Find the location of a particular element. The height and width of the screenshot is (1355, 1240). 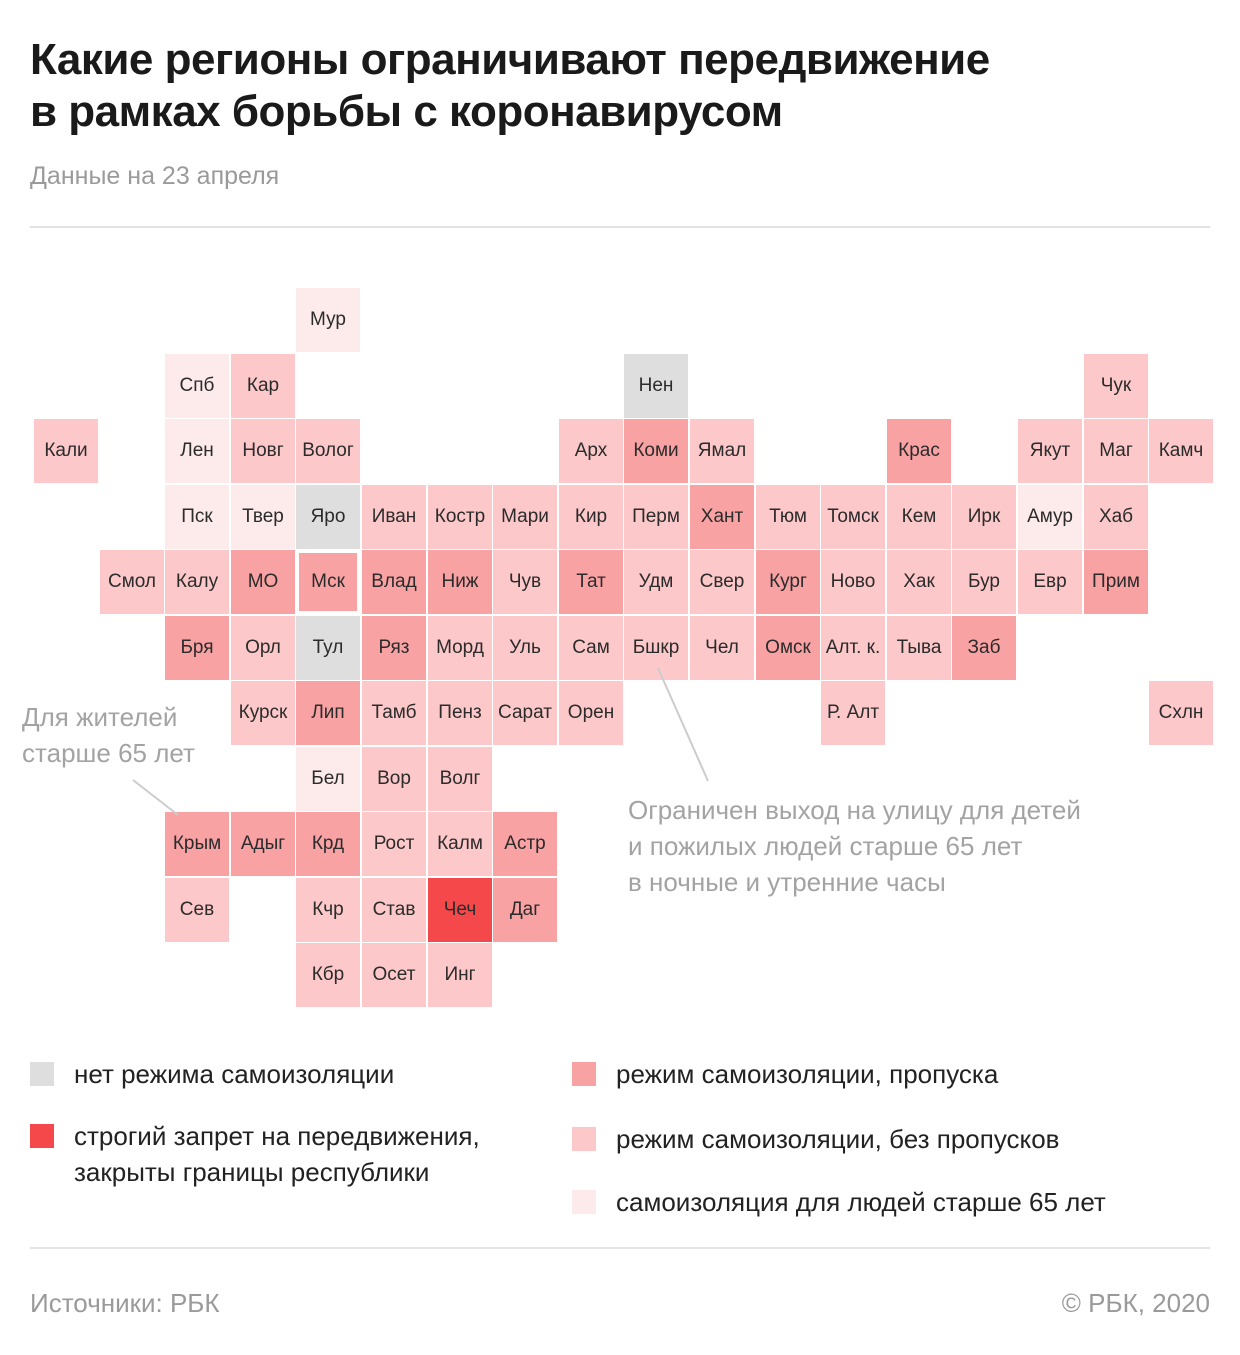

region-tile-26: Томск is located at coordinates (853, 517).